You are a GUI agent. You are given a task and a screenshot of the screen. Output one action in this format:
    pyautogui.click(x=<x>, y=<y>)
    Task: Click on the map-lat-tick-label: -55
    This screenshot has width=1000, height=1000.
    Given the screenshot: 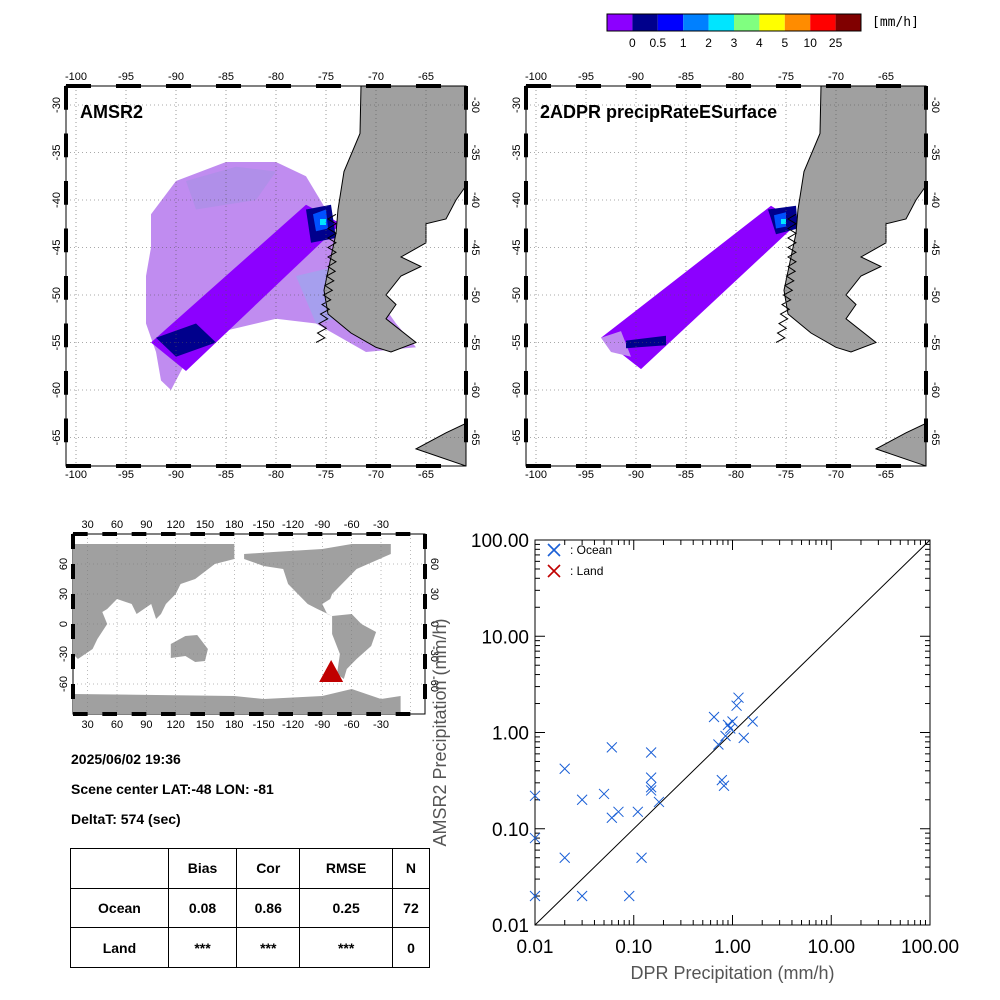 What is the action you would take?
    pyautogui.click(x=475, y=343)
    